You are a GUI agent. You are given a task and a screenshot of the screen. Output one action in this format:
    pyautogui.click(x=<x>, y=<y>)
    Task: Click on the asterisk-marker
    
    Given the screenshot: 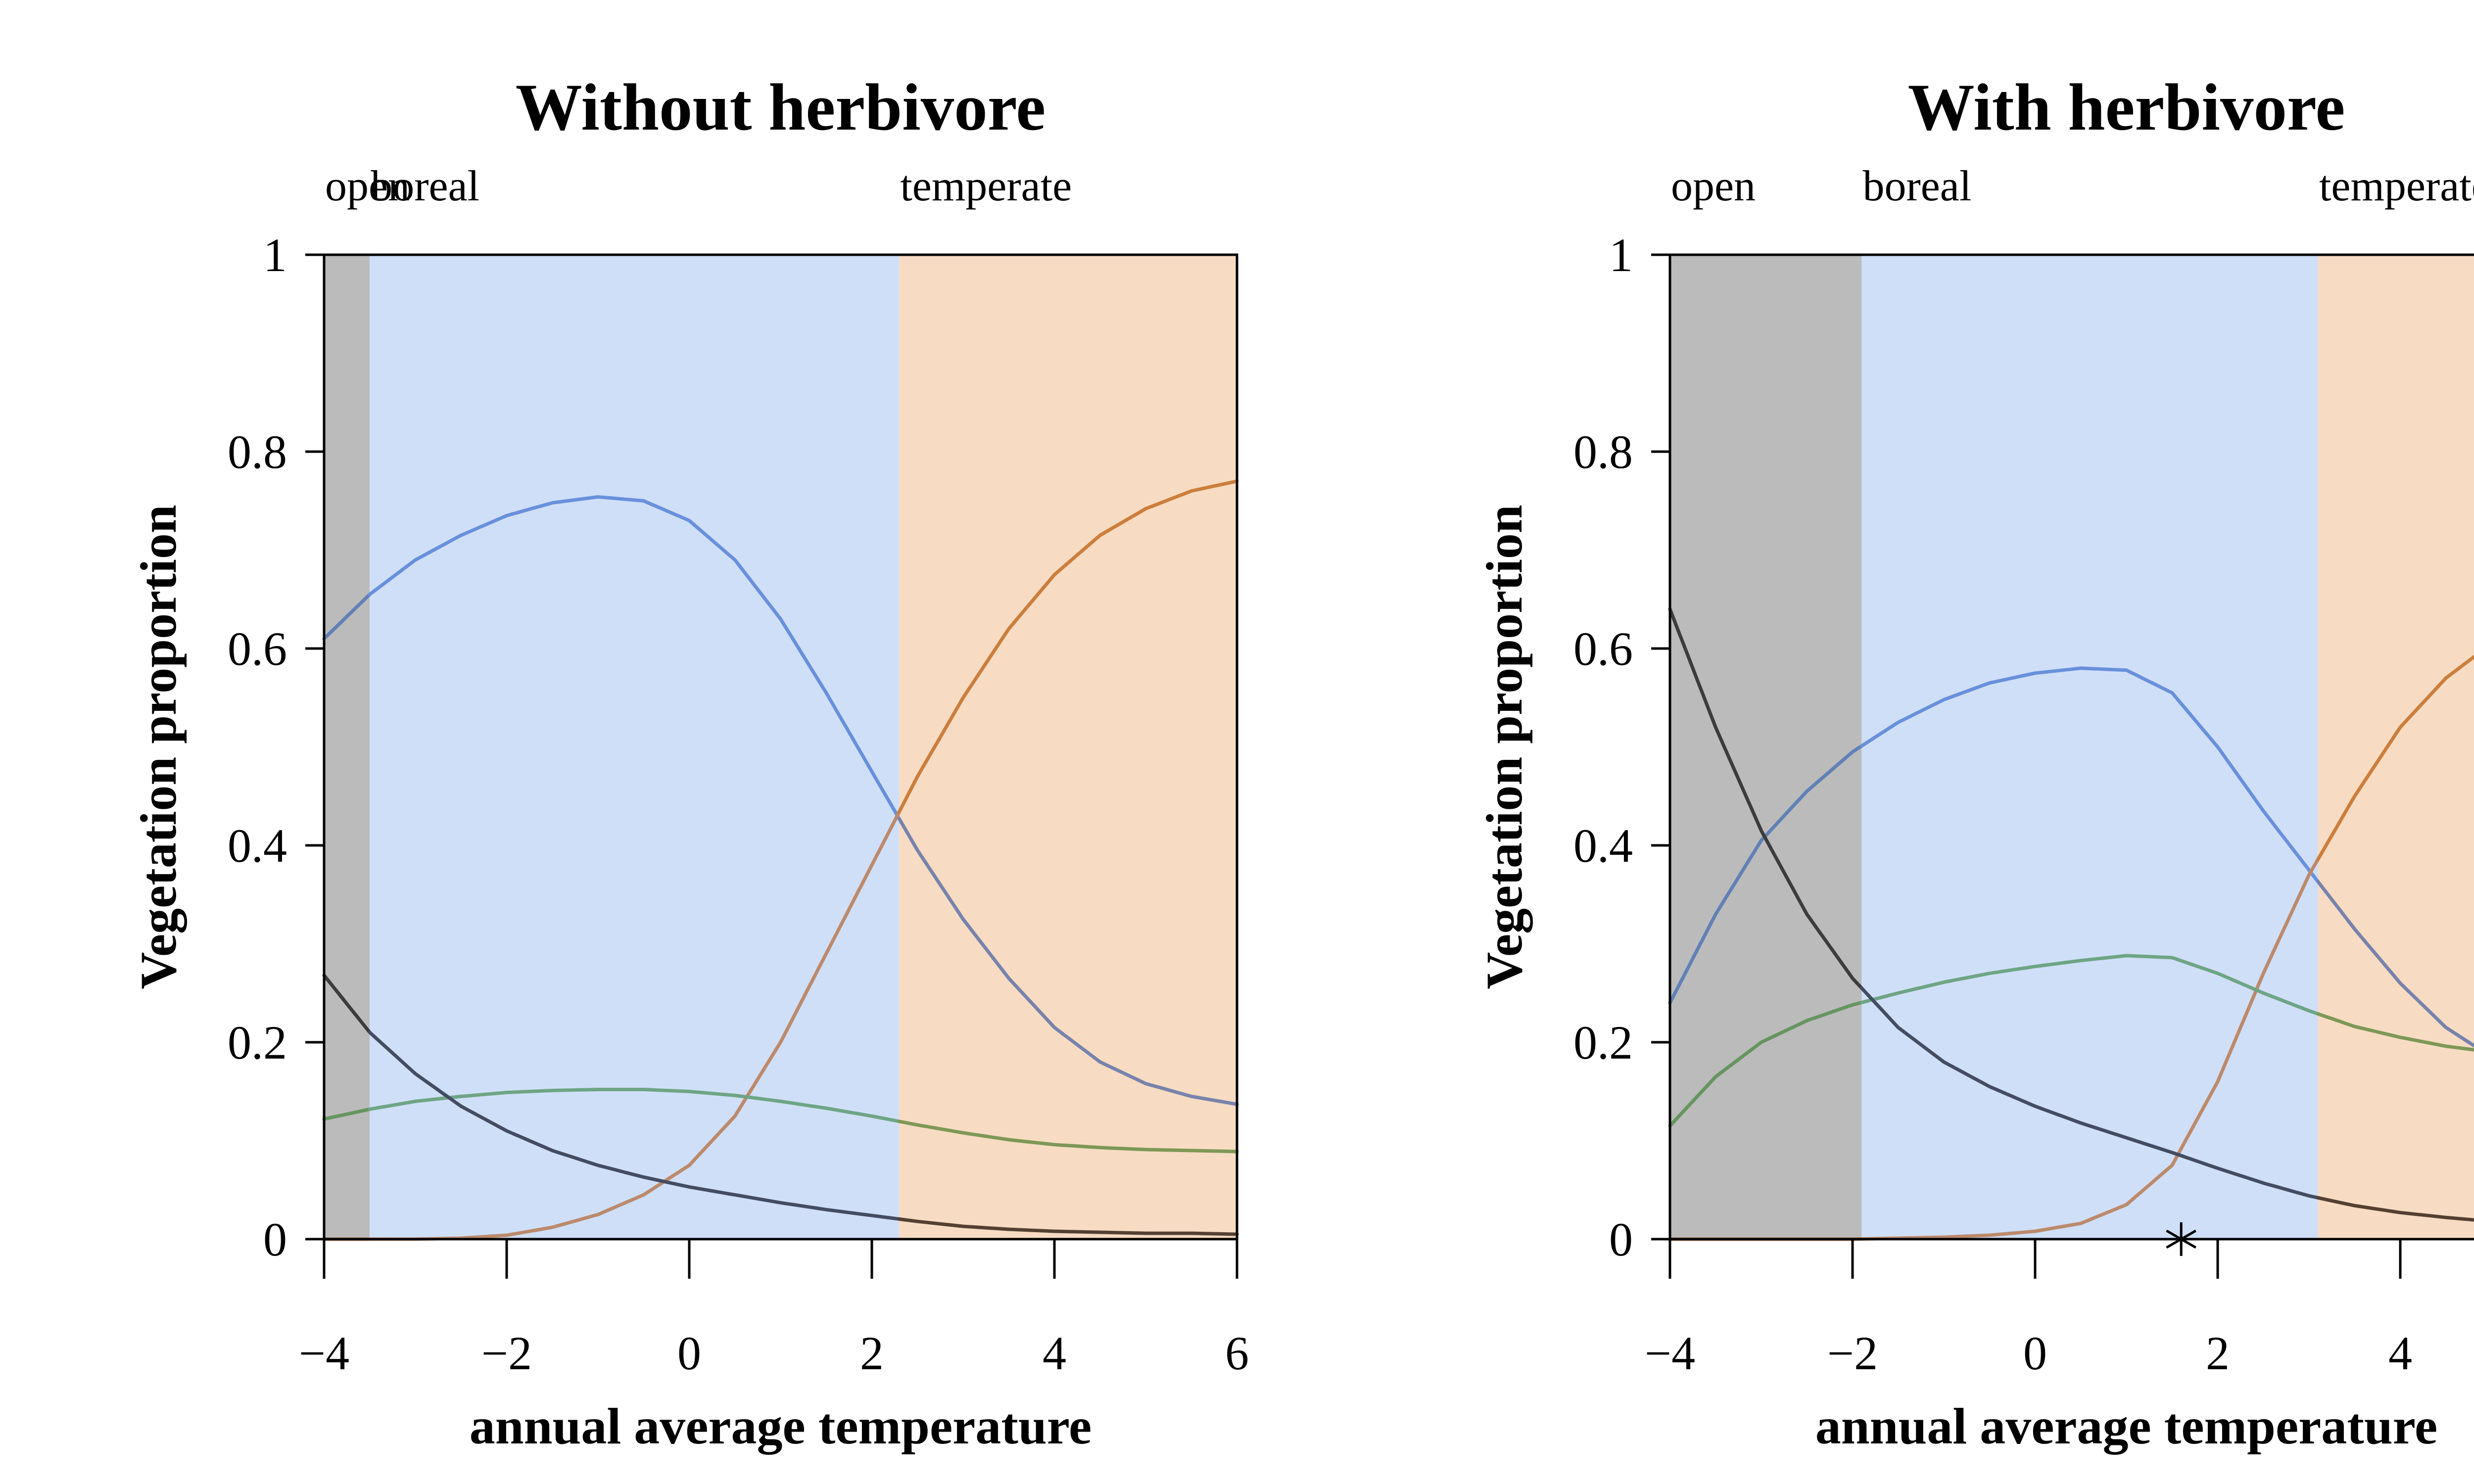 What is the action you would take?
    pyautogui.click(x=2181, y=1239)
    